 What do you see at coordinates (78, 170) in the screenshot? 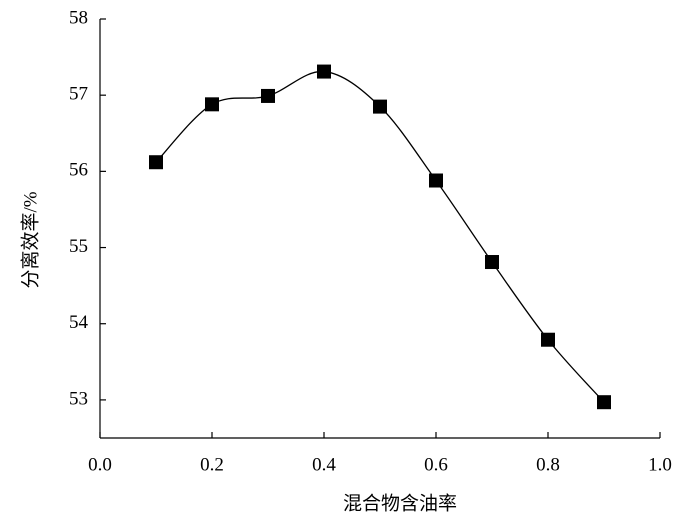
I see `y-tick-label: 56` at bounding box center [78, 170].